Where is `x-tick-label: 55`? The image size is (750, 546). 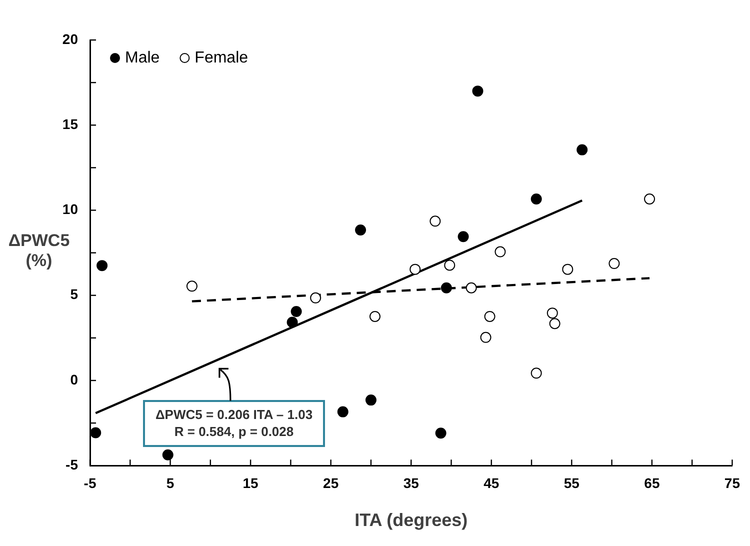 x-tick-label: 55 is located at coordinates (572, 482).